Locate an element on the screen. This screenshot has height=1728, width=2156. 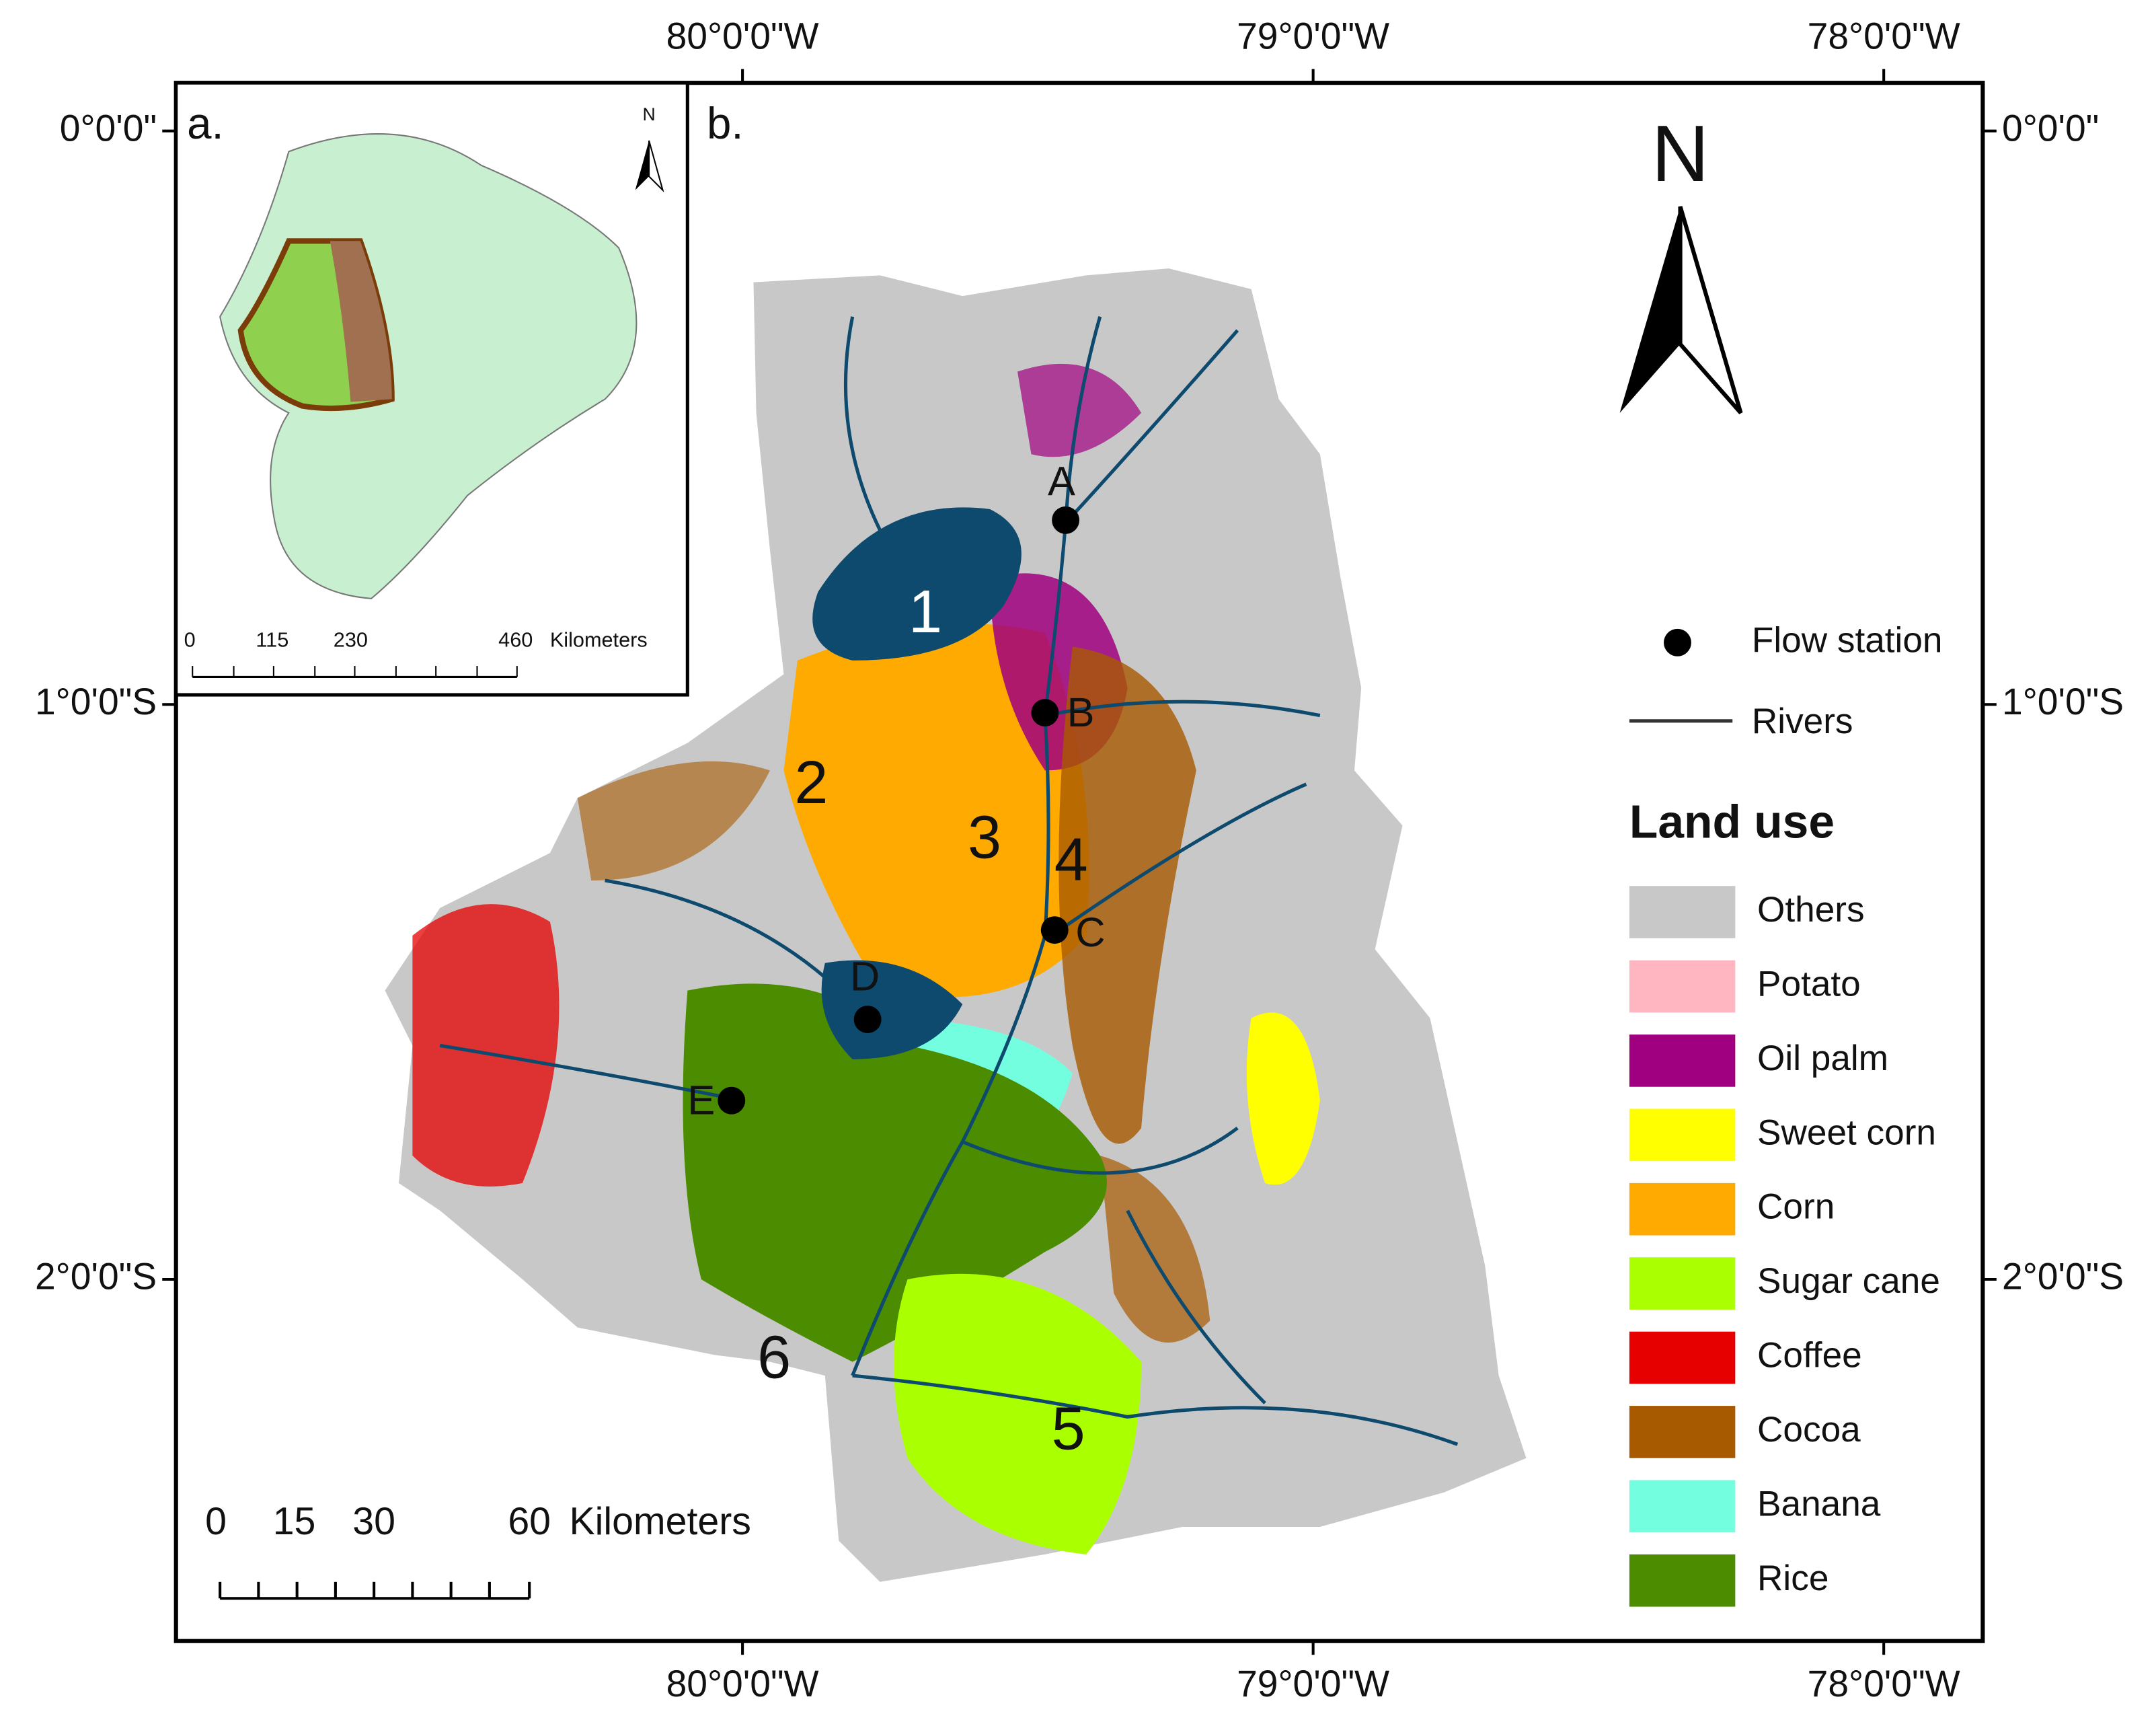
station-label: D is located at coordinates (865, 976).